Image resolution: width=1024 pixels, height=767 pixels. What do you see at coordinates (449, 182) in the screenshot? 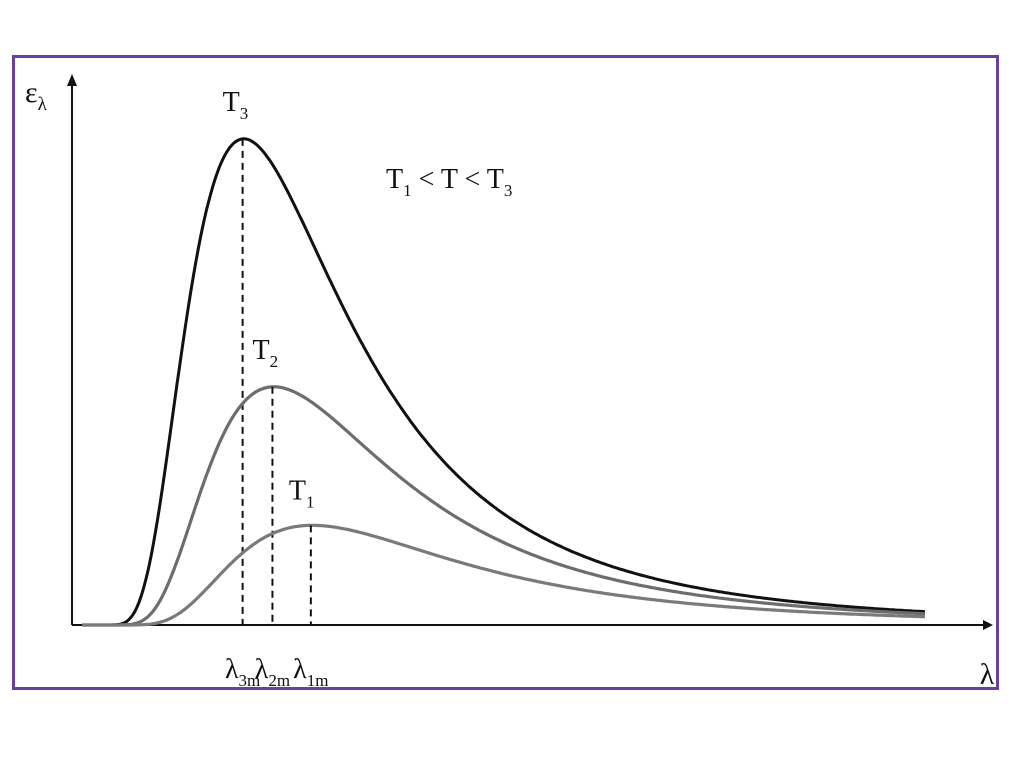
I see `temperature-annotation: T1 < T < T3` at bounding box center [449, 182].